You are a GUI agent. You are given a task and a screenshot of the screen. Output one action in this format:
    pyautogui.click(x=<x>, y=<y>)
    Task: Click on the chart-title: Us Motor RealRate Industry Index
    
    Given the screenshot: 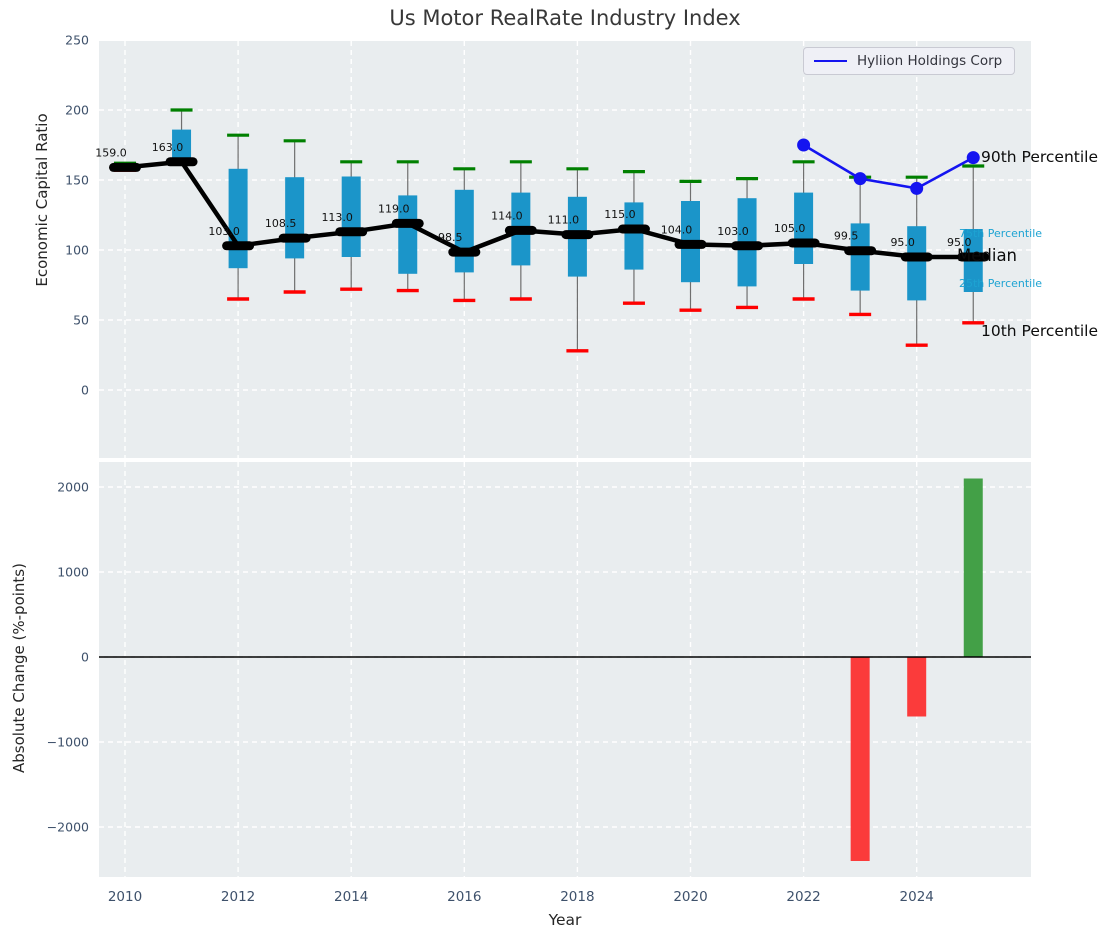 What is the action you would take?
    pyautogui.click(x=565, y=18)
    